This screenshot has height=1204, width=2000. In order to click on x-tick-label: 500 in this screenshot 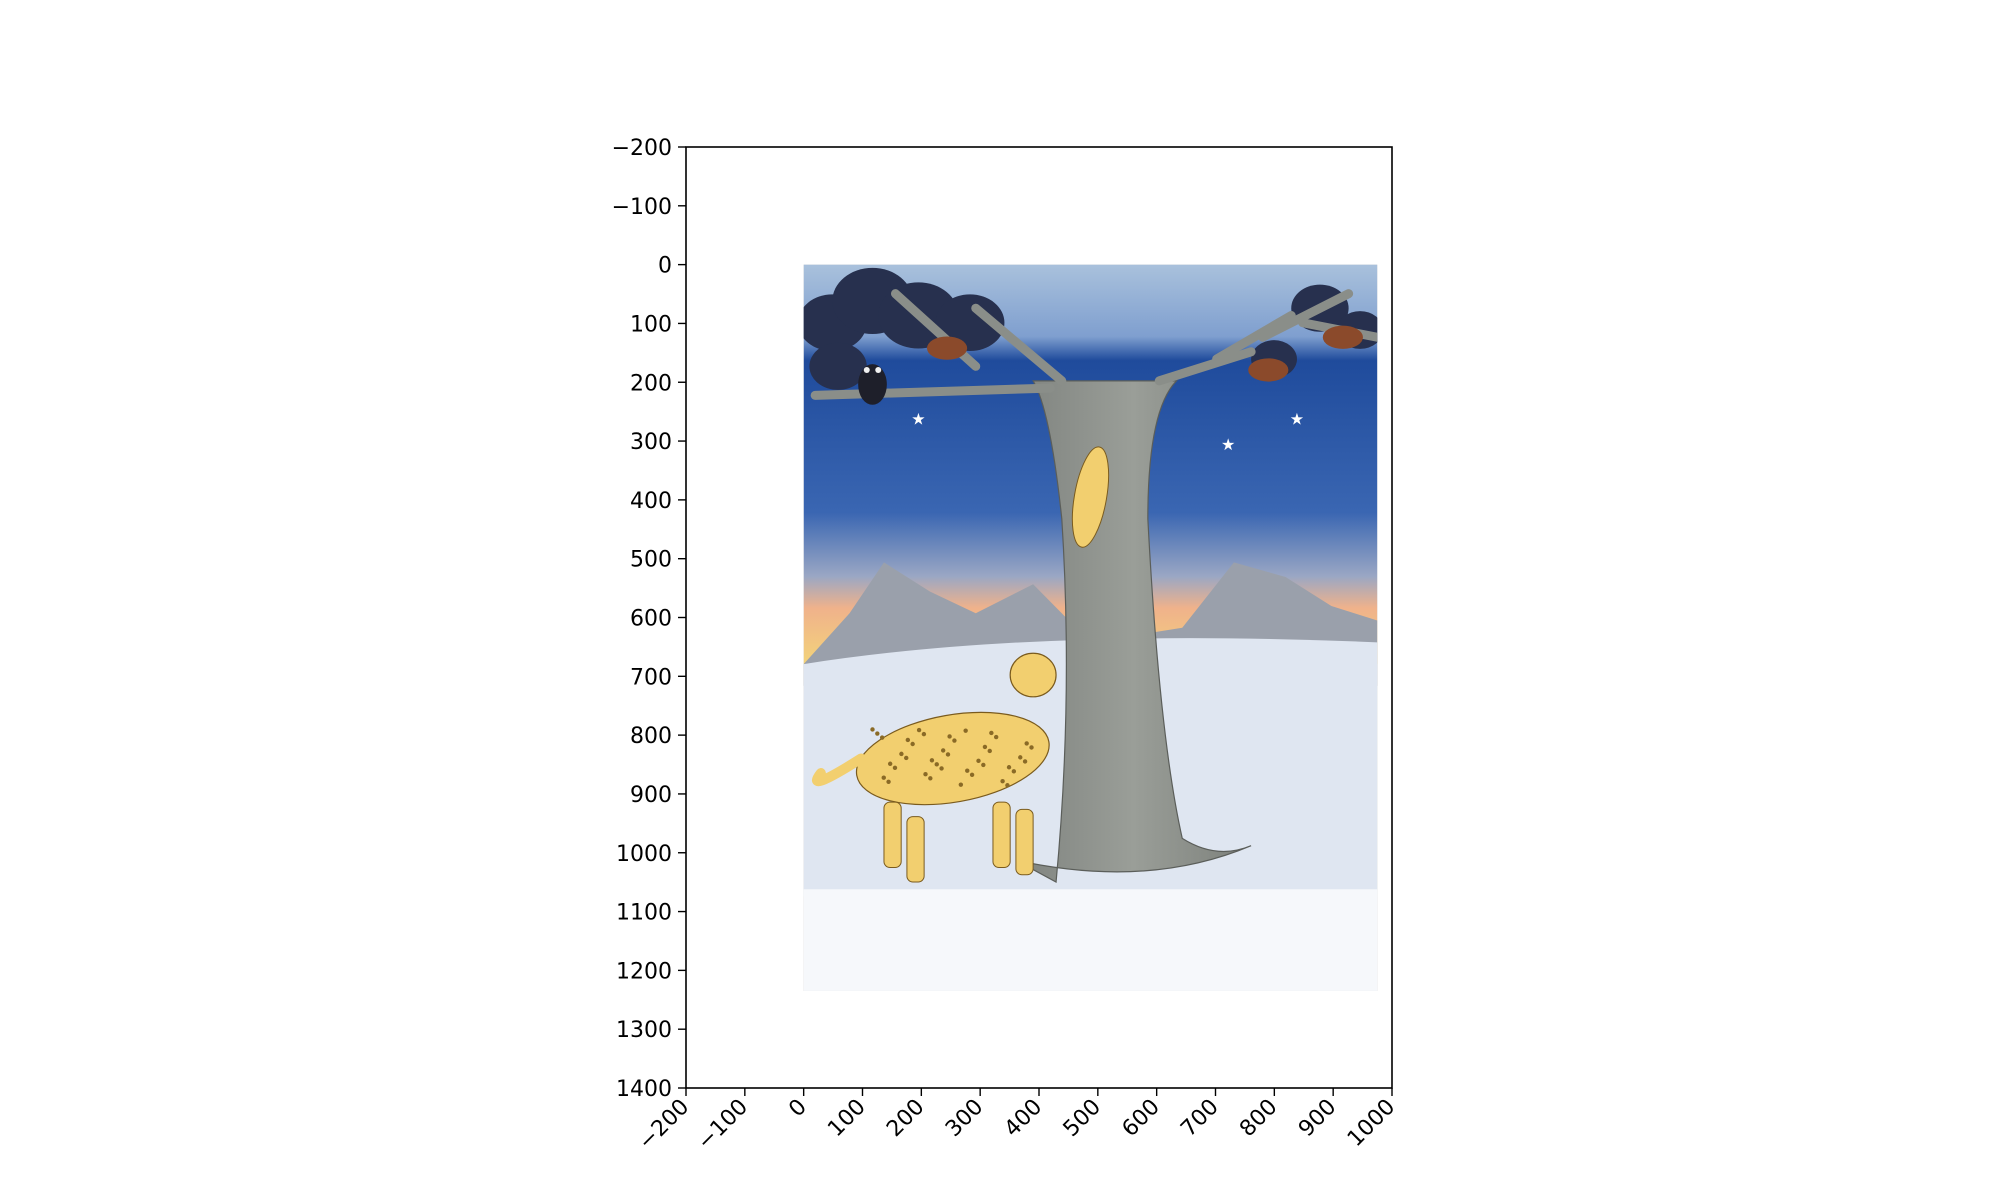, I will do `click(1082, 1118)`.